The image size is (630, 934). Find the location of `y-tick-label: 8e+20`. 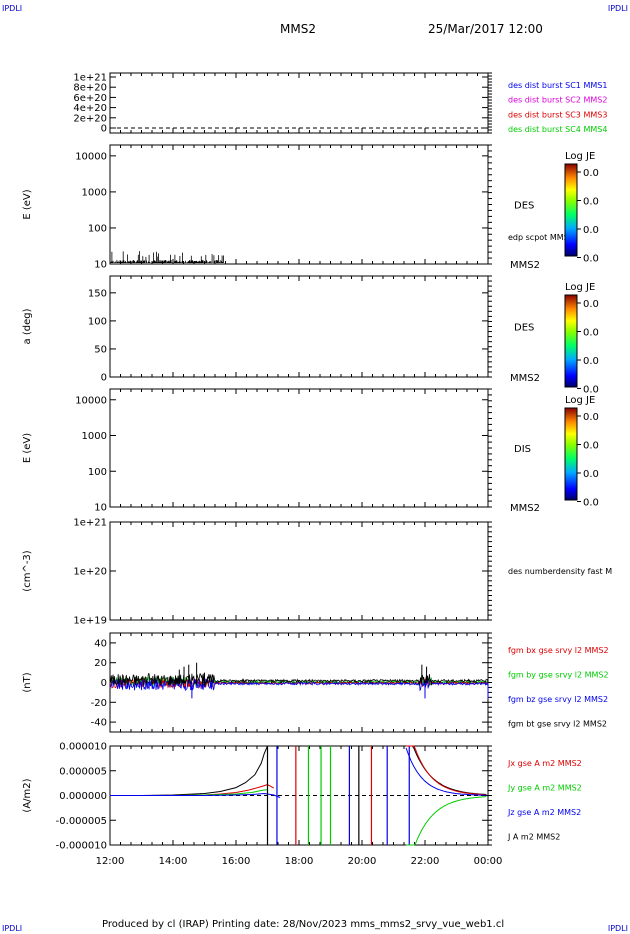

y-tick-label: 8e+20 is located at coordinates (90, 88).